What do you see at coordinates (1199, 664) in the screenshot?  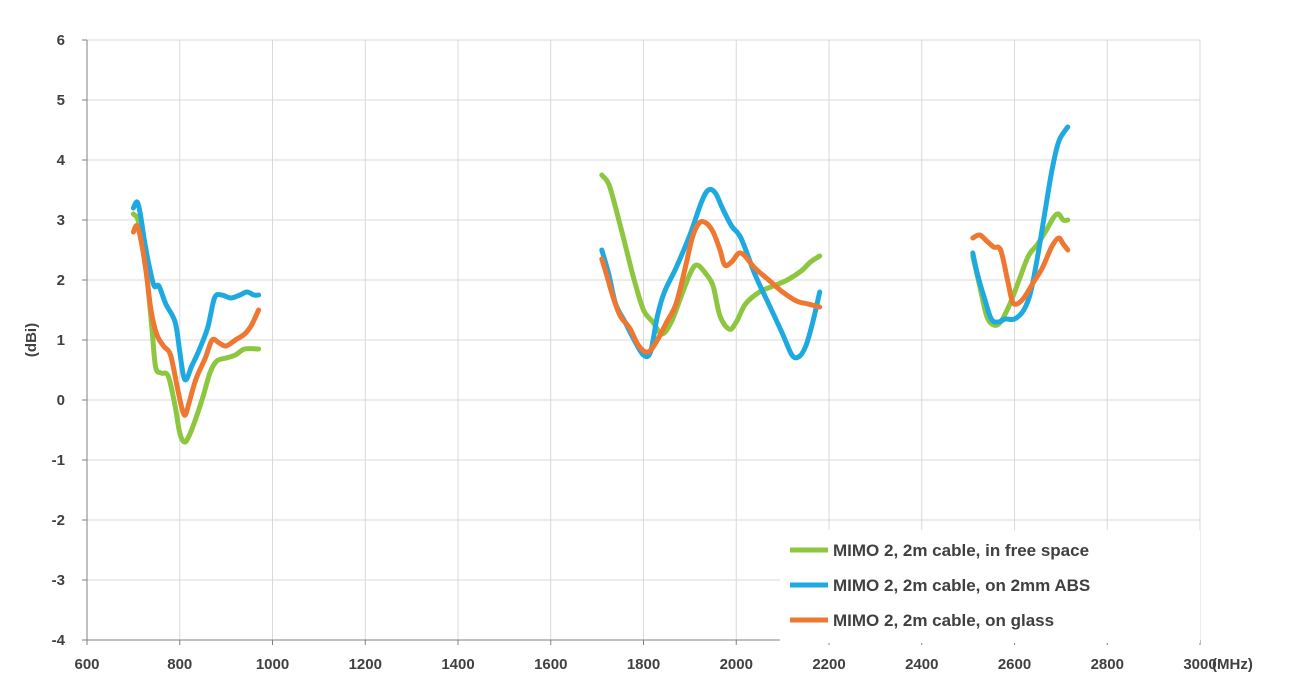 I see `x-tick-label: 3000` at bounding box center [1199, 664].